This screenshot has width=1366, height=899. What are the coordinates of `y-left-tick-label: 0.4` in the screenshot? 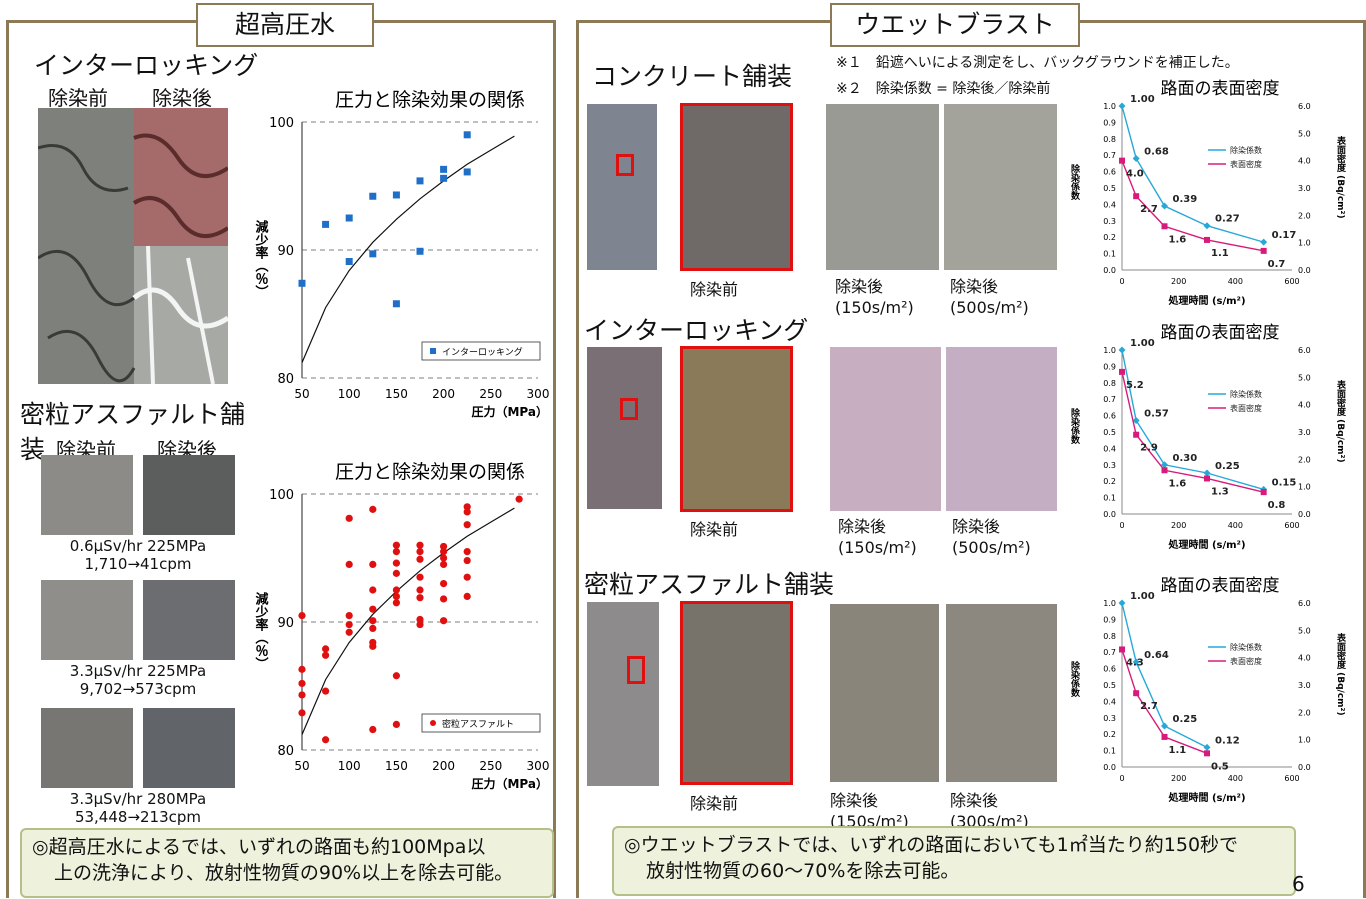 It's located at (1109, 448).